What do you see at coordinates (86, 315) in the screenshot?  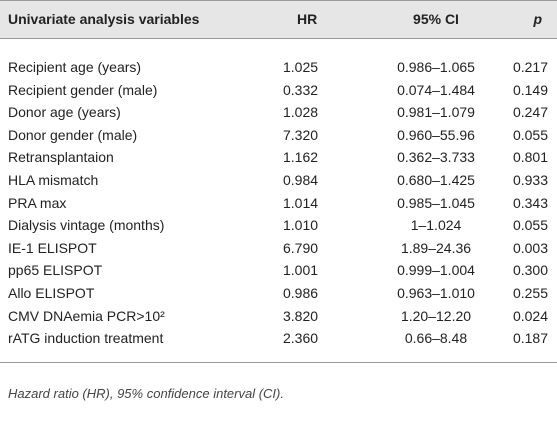 I see `variable-name: CMV DNAemia PCR>10²` at bounding box center [86, 315].